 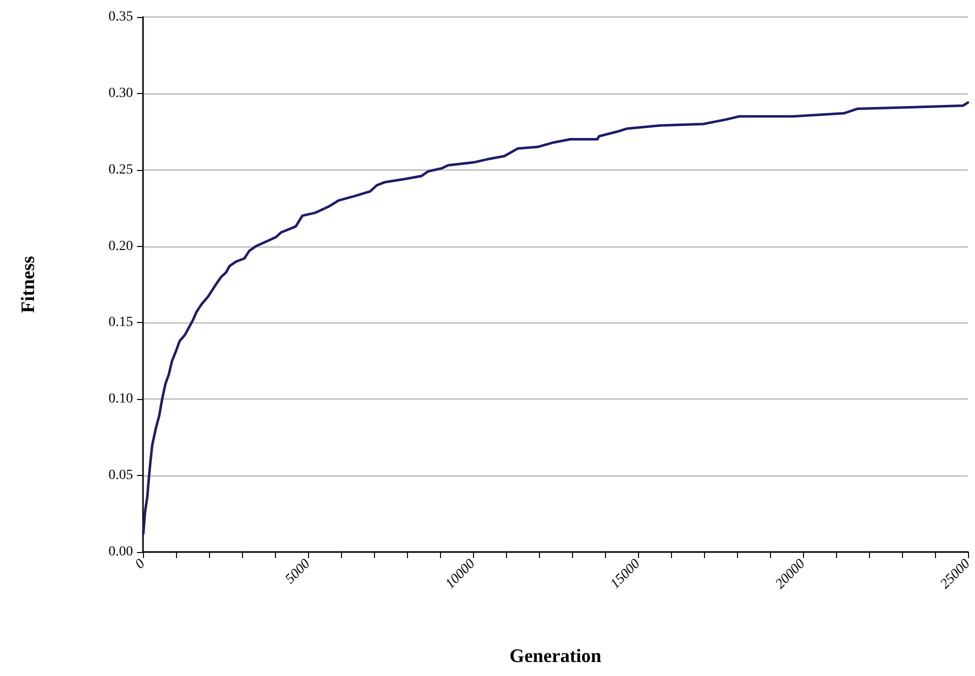 What do you see at coordinates (120, 399) in the screenshot?
I see `y-tick-label: 0.10` at bounding box center [120, 399].